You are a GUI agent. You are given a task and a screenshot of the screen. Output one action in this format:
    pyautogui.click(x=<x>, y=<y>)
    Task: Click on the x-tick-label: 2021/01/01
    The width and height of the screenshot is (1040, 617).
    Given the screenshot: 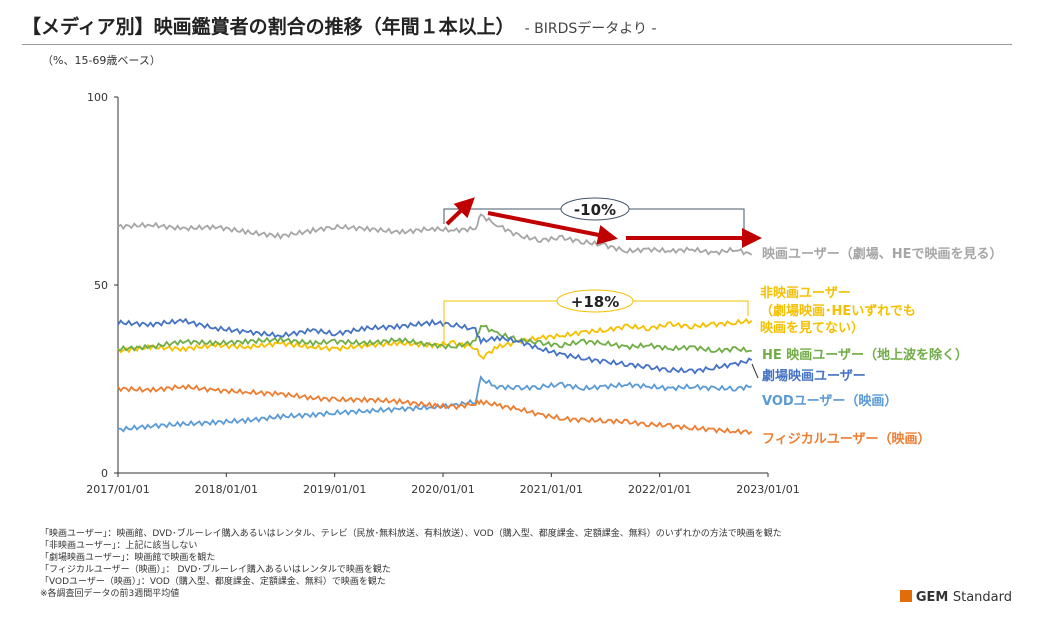 What is the action you would take?
    pyautogui.click(x=551, y=489)
    